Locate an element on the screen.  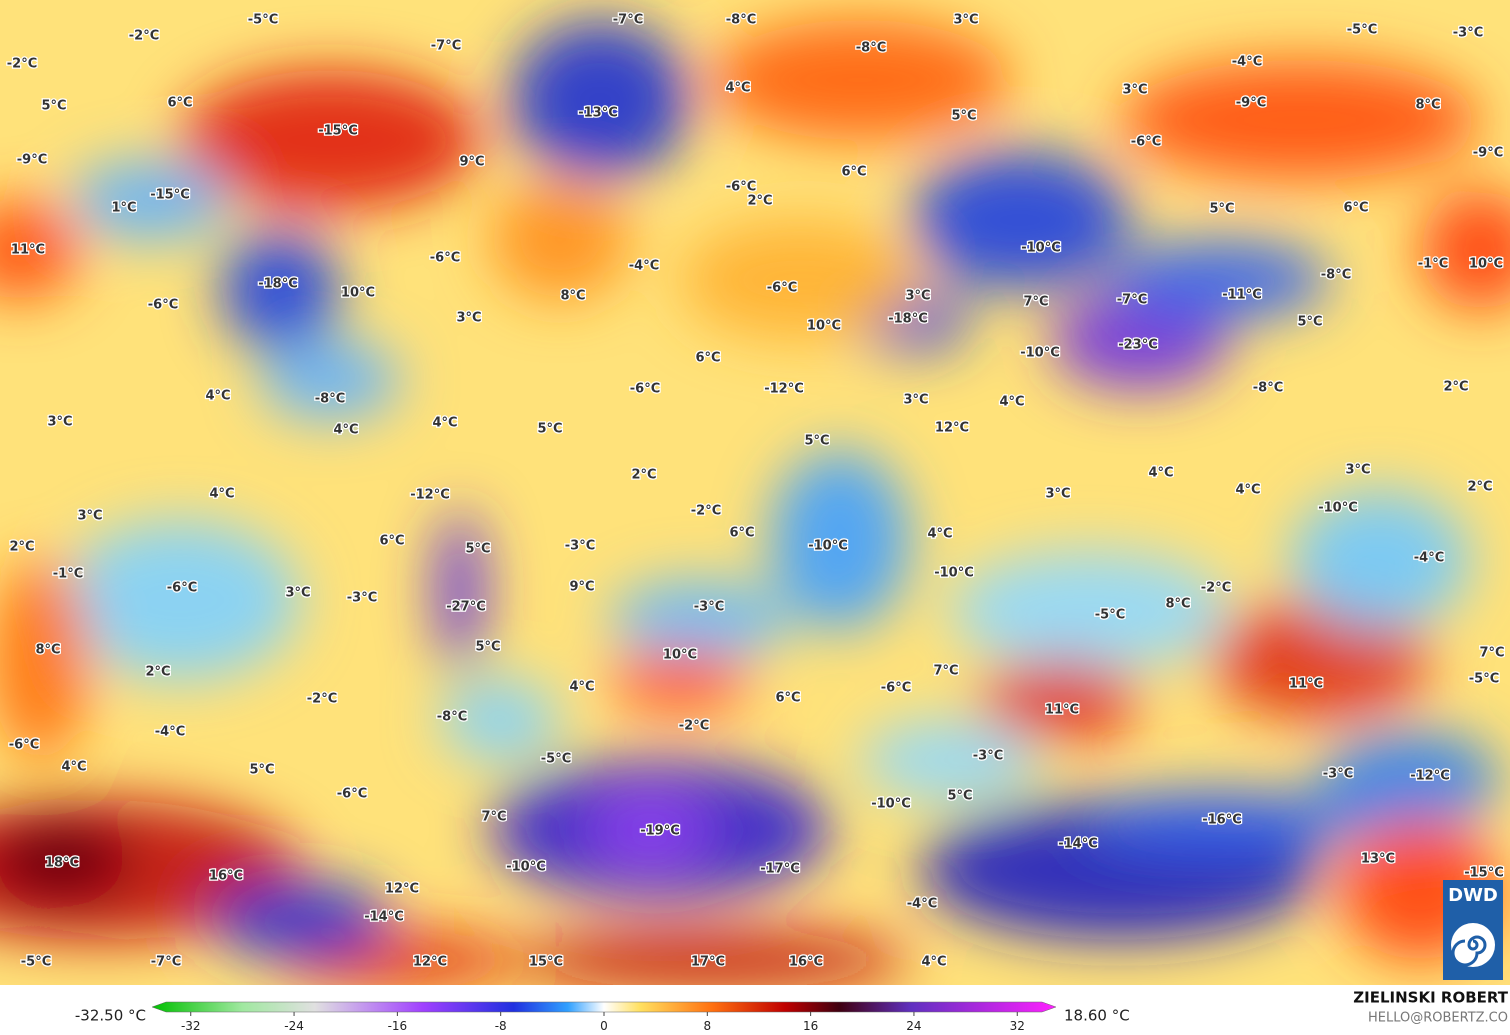
temperature-label: -1°C is located at coordinates (68, 574).